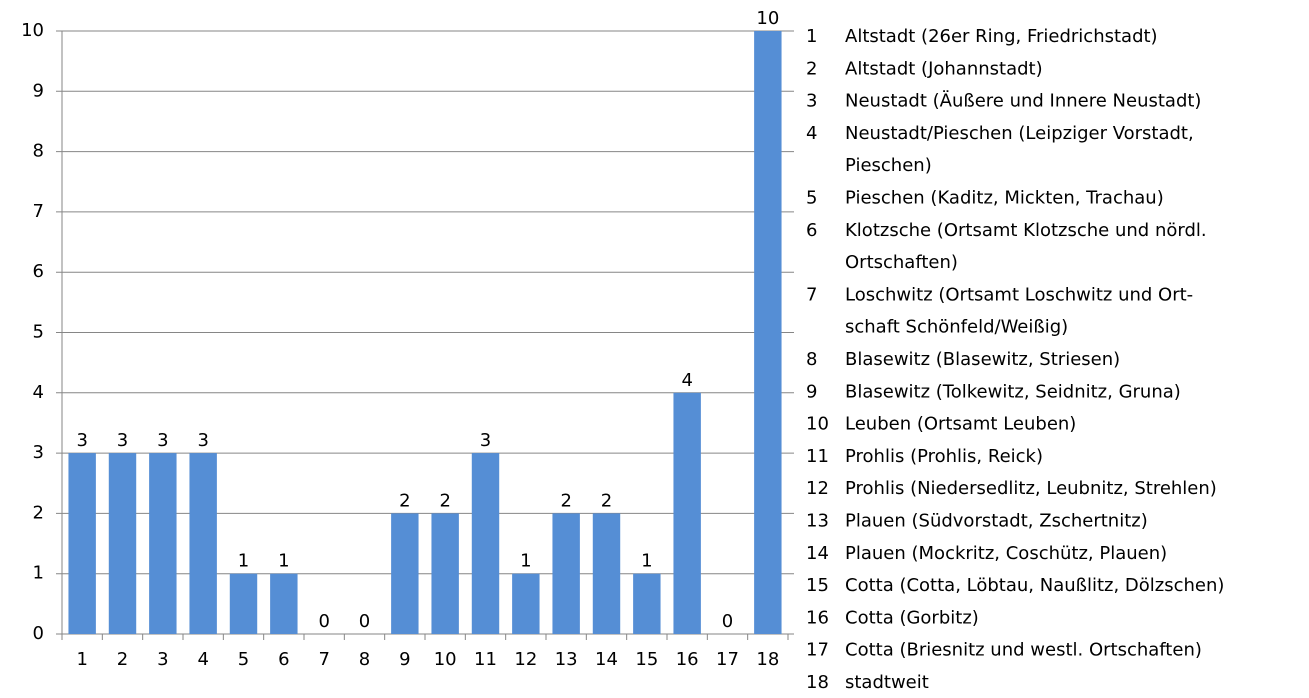  I want to click on legend-number: 15, so click(817, 585).